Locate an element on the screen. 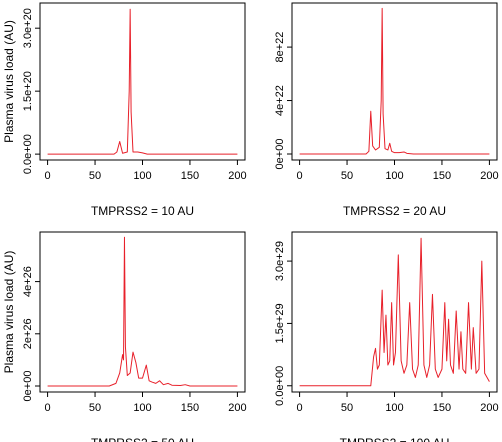 The height and width of the screenshot is (442, 502). x-axis-title: TMPRSS2 = 10 AU is located at coordinates (142, 211).